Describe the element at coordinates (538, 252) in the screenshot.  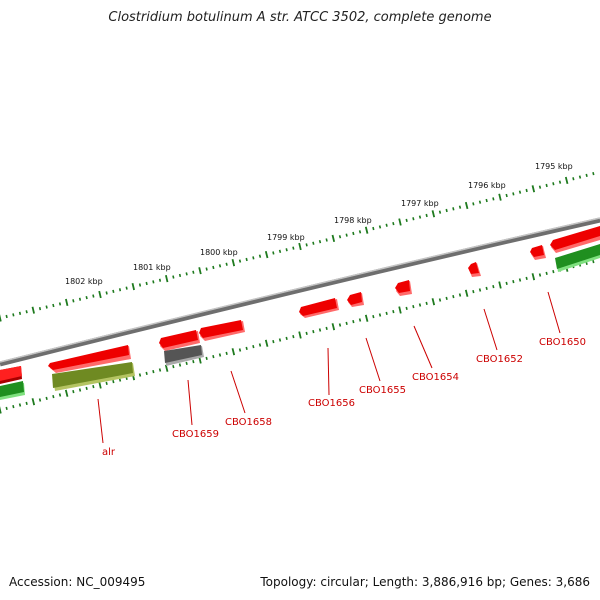
I see `gene-arrow-cbo1650-left` at that location.